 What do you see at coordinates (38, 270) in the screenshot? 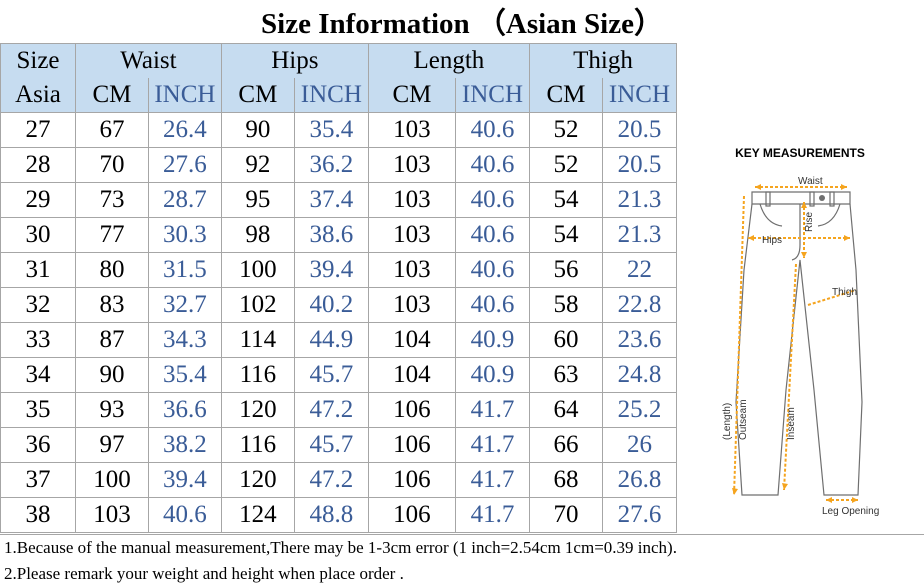
I see `size-cell: 31` at bounding box center [38, 270].